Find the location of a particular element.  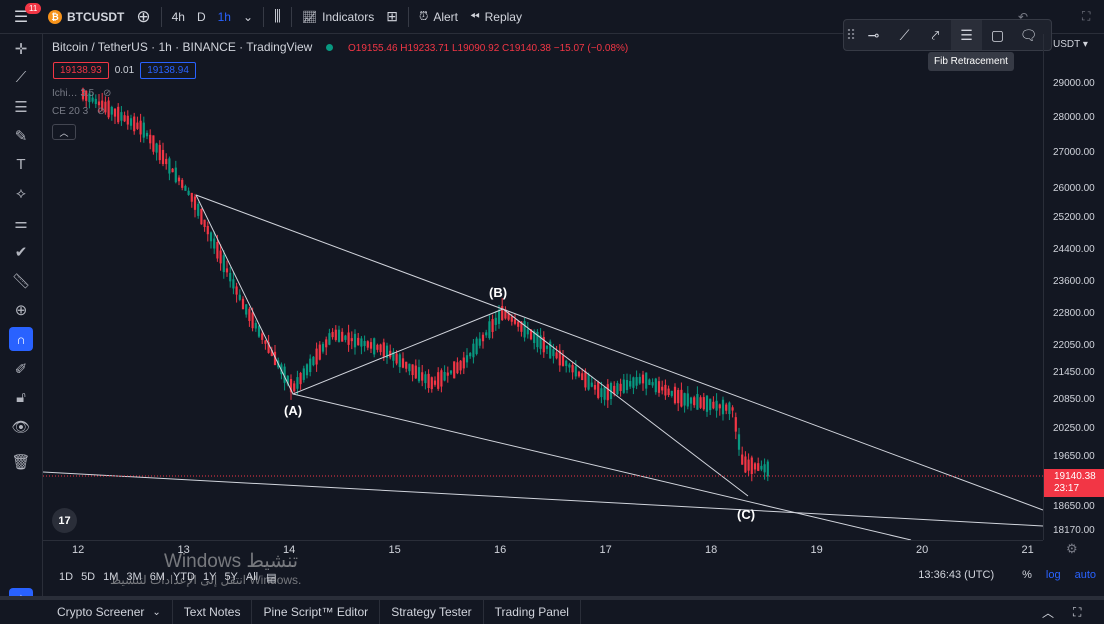

stay-in-drawing-tool: ✐ is located at coordinates (21, 368).